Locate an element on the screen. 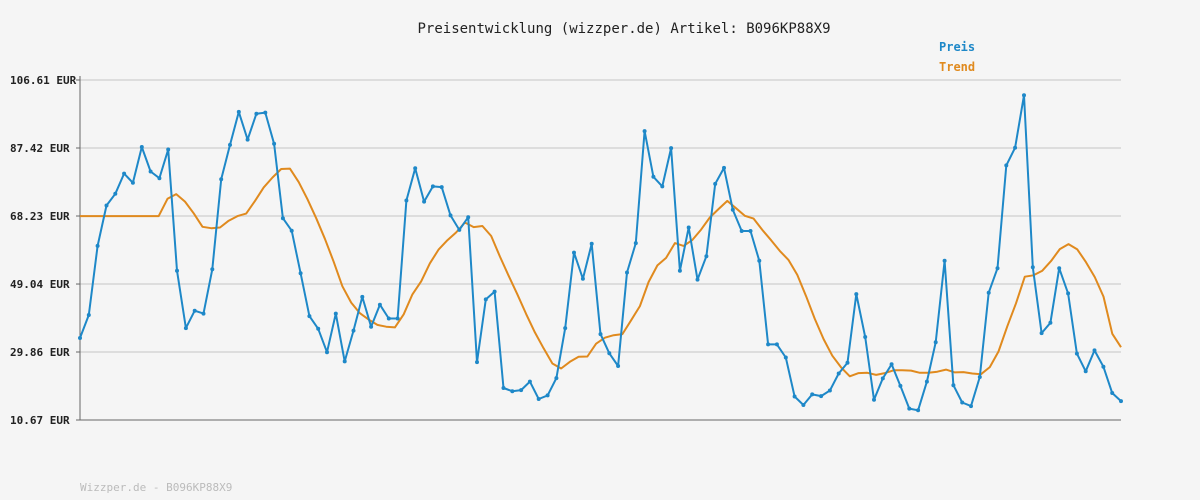 The height and width of the screenshot is (500, 1200). y-tick-label: 10.67 EUR is located at coordinates (40, 420).